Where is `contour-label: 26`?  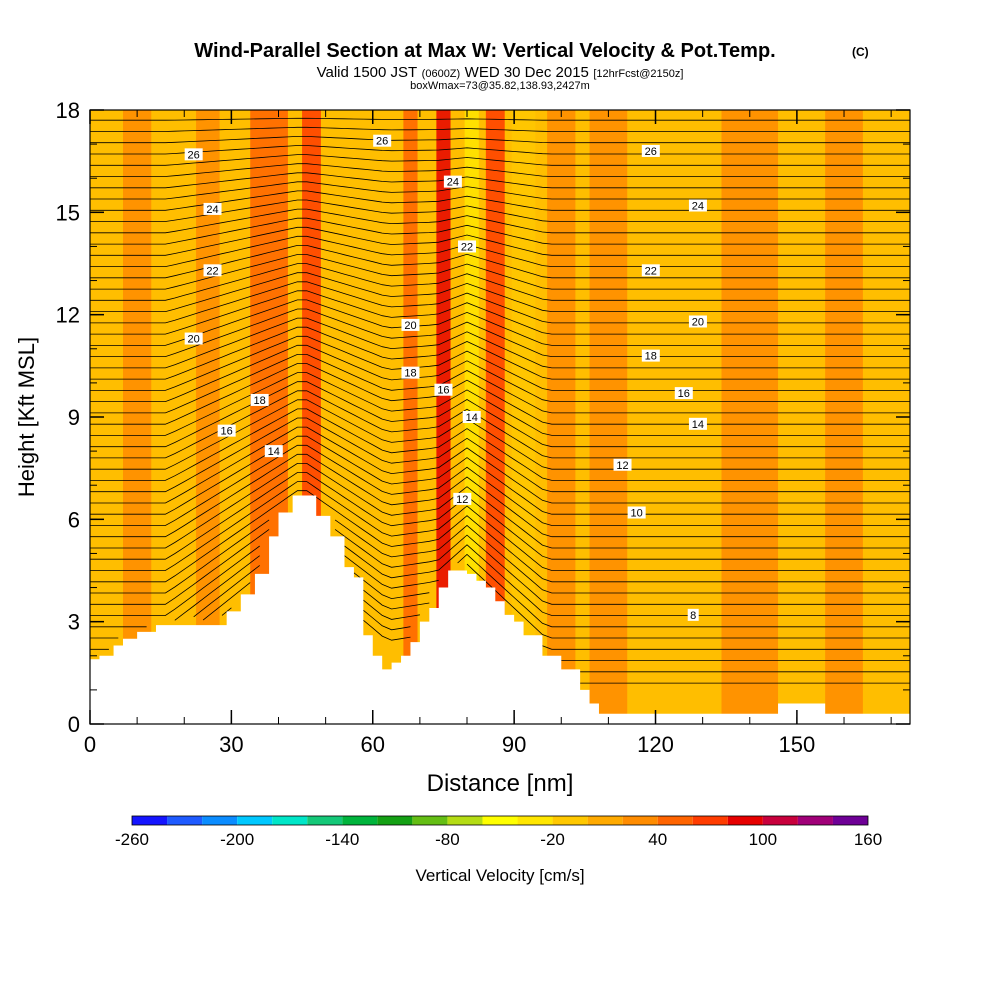
contour-label: 26 is located at coordinates (382, 142).